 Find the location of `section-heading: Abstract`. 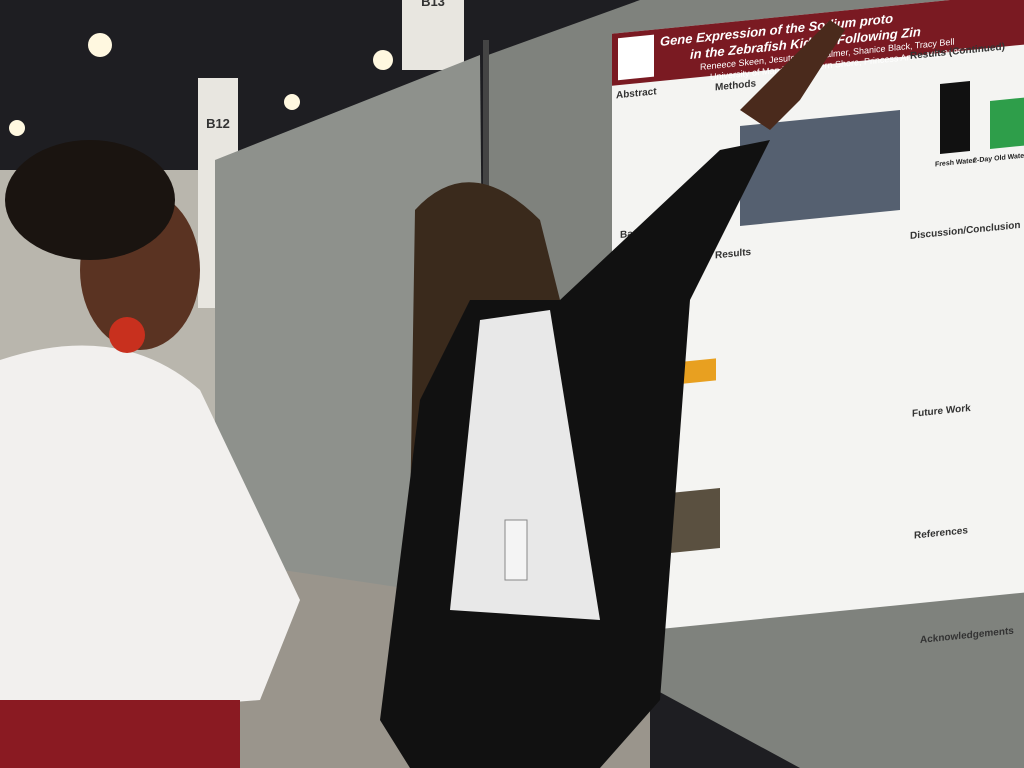

section-heading: Abstract is located at coordinates (636, 93).